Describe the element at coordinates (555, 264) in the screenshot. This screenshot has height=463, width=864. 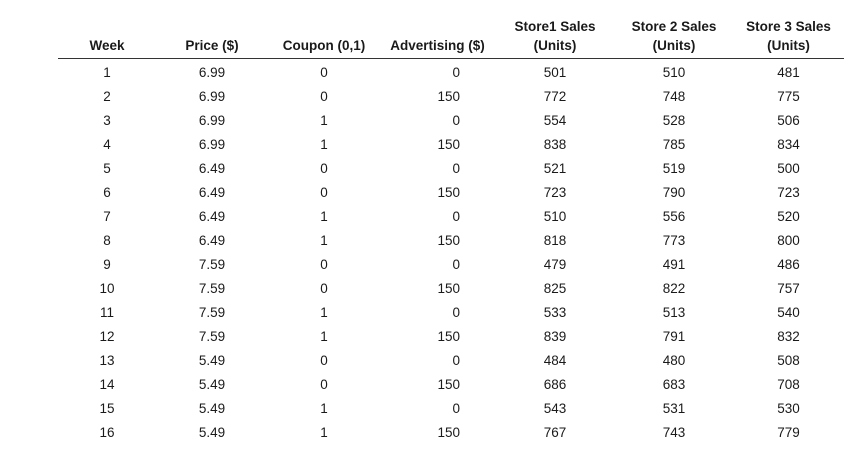
I see `cell-store1-sales: 479` at that location.